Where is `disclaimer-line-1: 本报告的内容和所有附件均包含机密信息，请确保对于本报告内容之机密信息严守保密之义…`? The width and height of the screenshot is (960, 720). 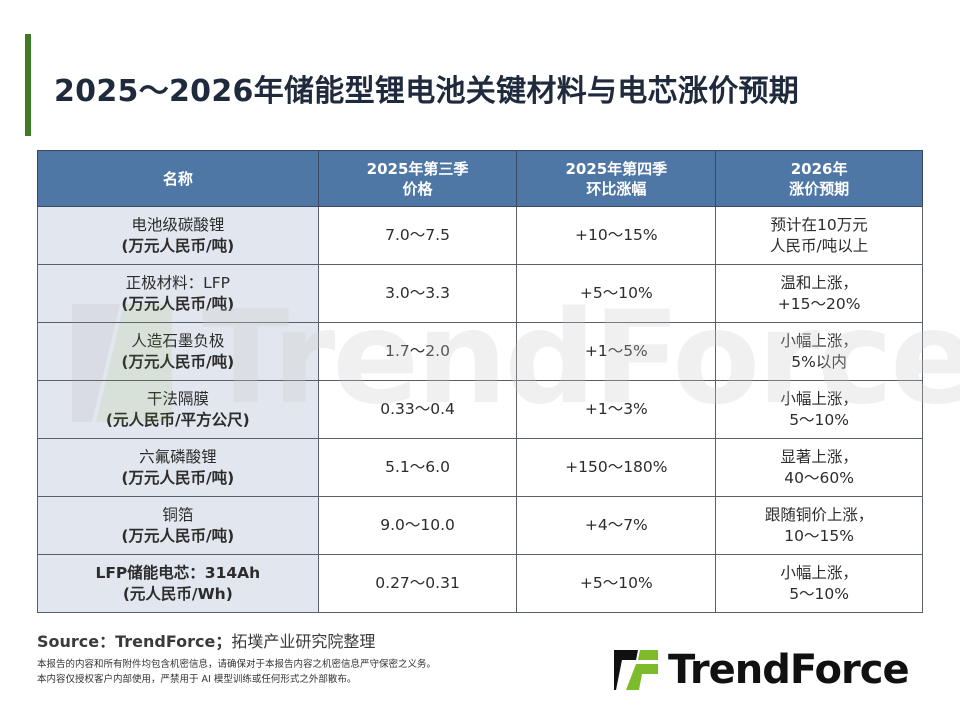
disclaimer-line-1: 本报告的内容和所有附件均包含机密信息，请确保对于本报告内容之机密信息严守保密之义… is located at coordinates (237, 664).